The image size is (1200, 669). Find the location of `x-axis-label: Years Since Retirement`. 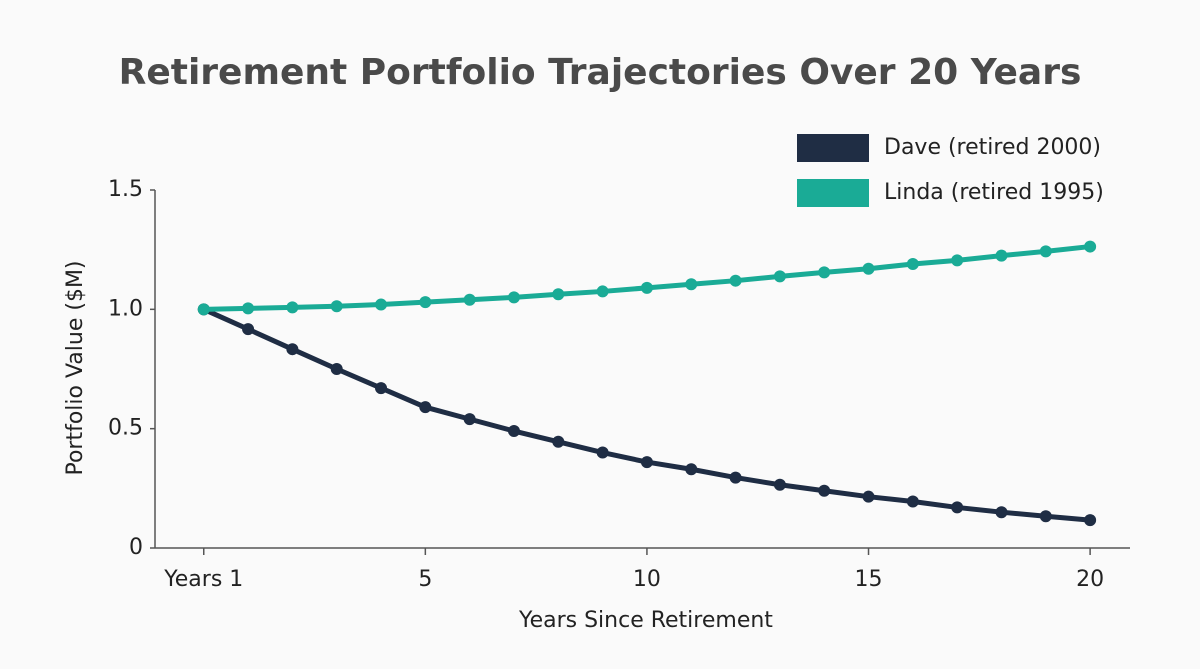

x-axis-label: Years Since Retirement is located at coordinates (645, 620).